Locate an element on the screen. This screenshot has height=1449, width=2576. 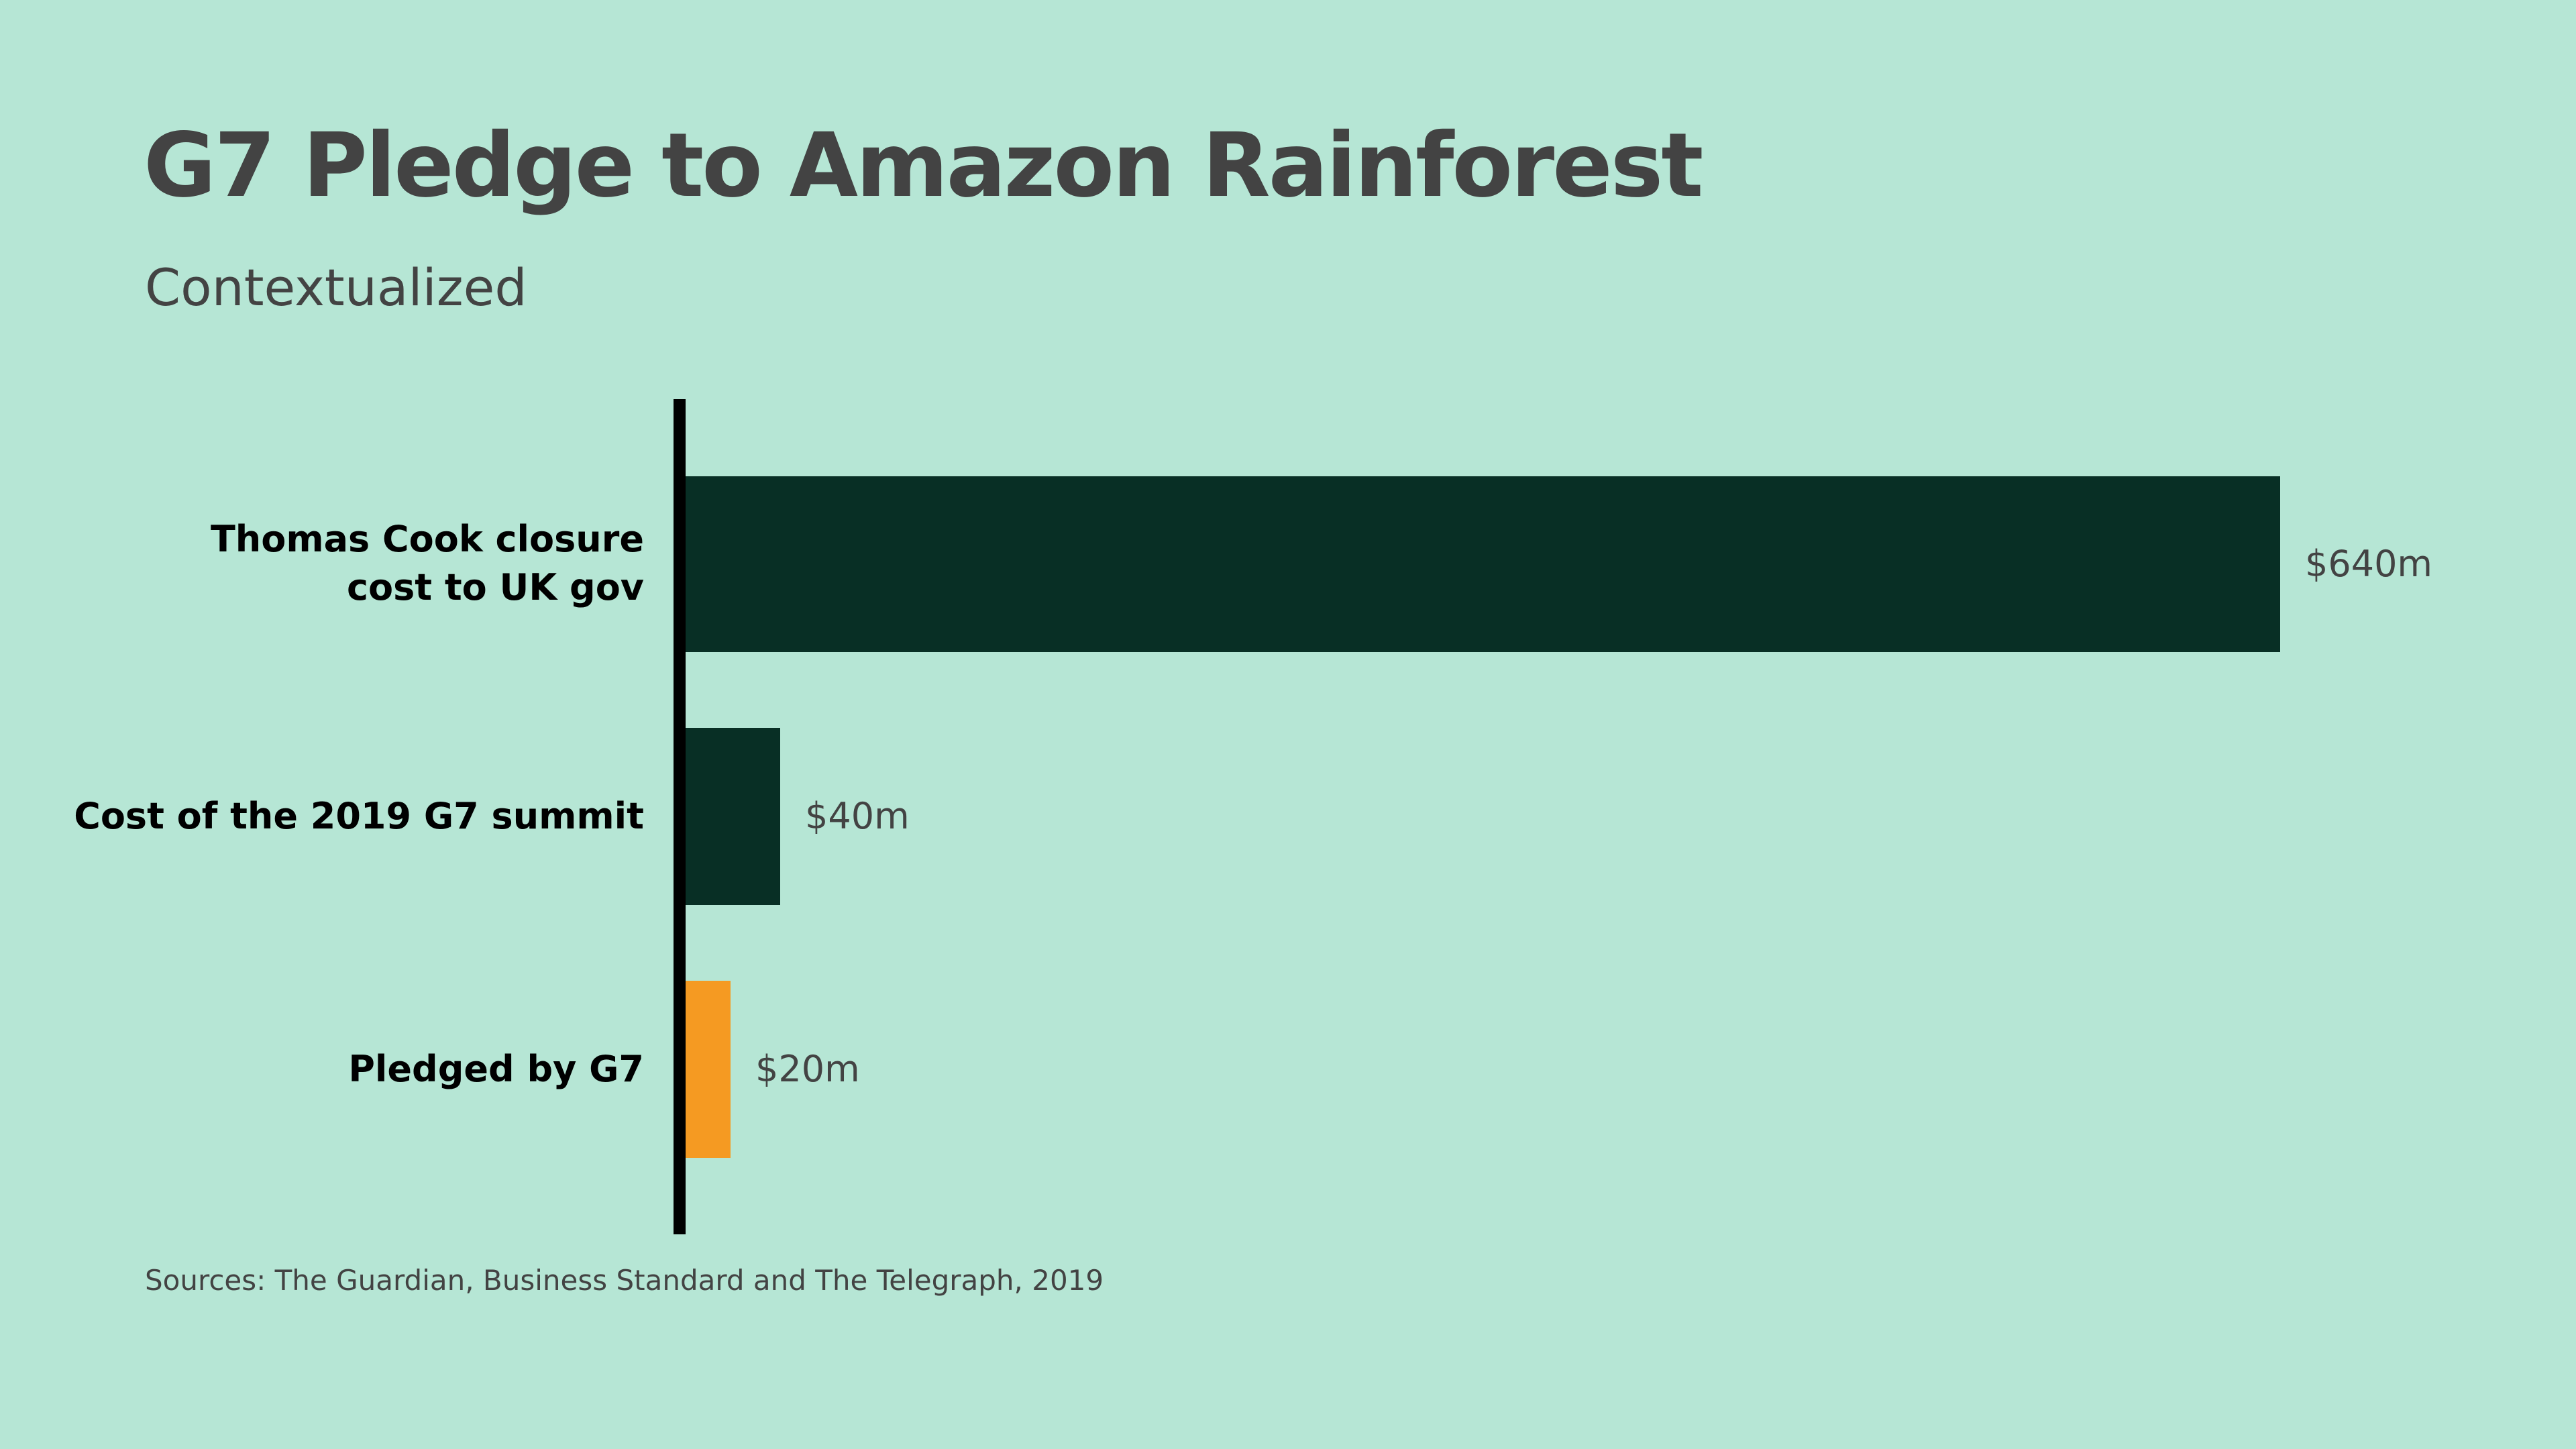
category-label-line1: Thomas Cook closure is located at coordinates (427, 539).